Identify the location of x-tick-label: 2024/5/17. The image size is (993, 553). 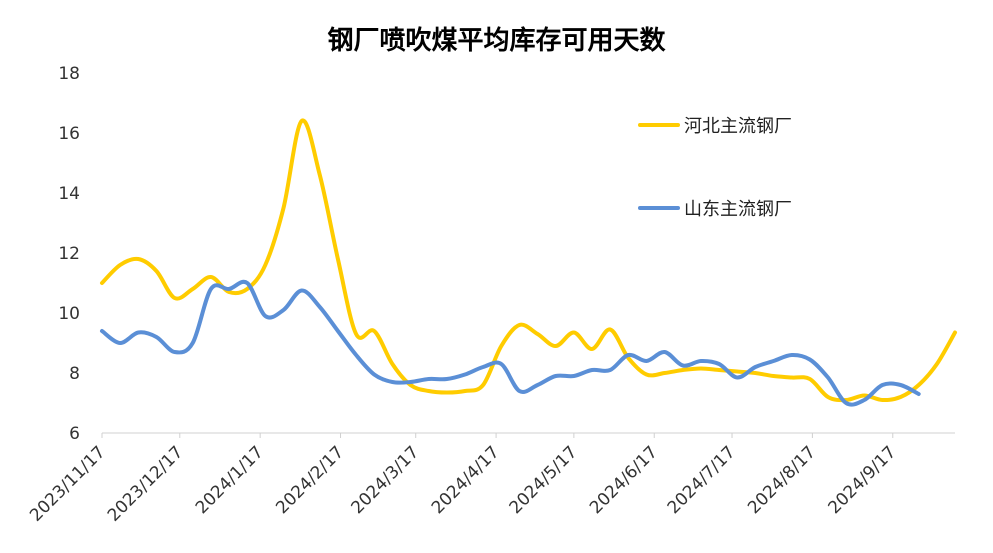
(544, 480).